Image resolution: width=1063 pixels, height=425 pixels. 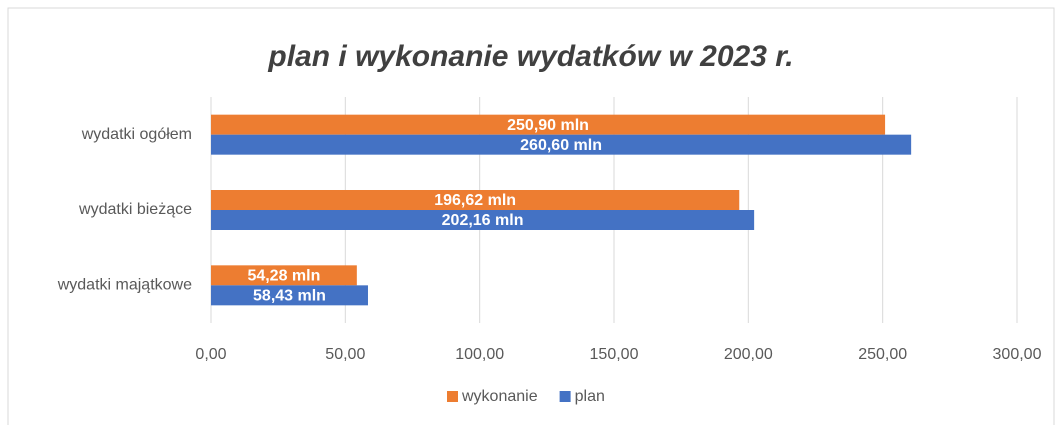 I want to click on value-label: 196,62 mln, so click(x=475, y=200).